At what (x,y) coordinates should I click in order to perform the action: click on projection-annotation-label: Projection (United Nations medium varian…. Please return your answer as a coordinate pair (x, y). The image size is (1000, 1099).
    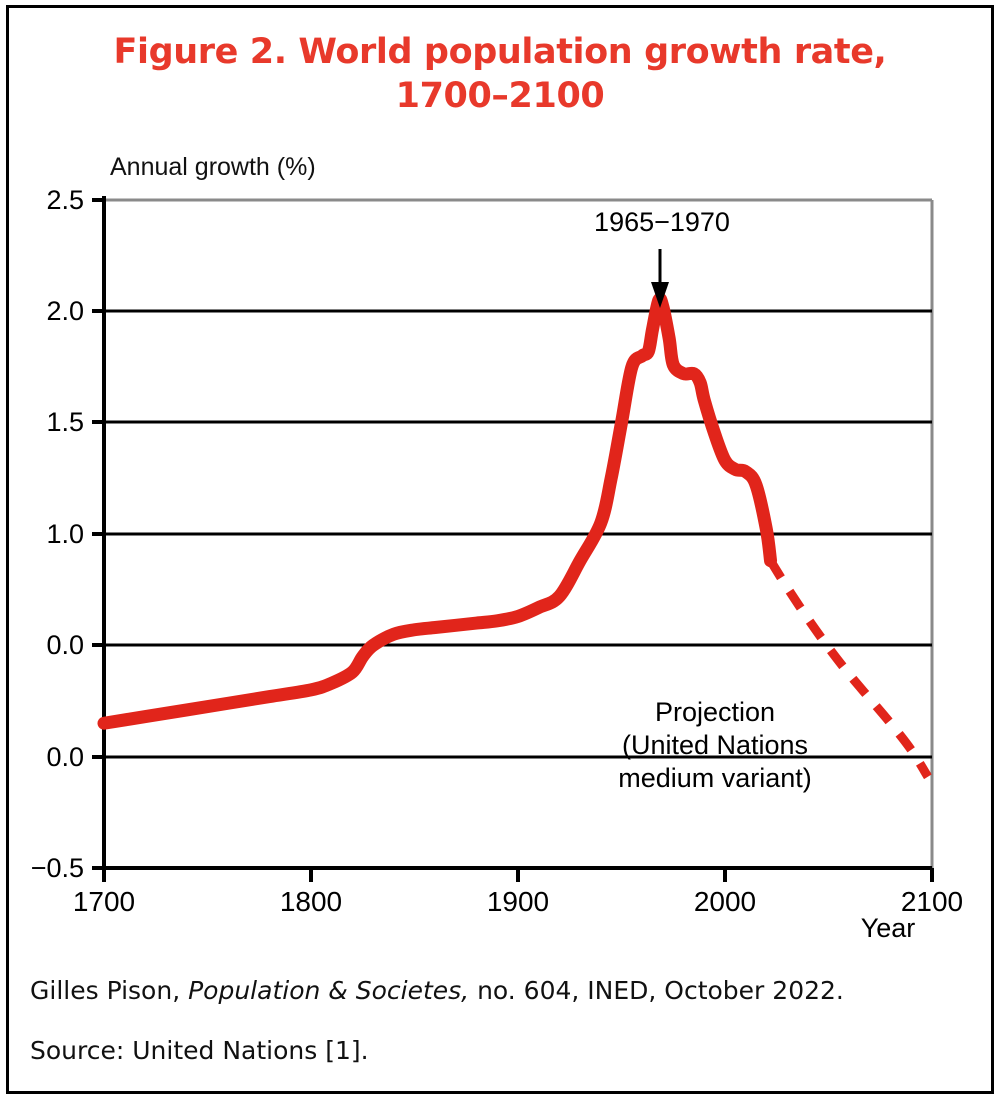
    Looking at the image, I should click on (715, 745).